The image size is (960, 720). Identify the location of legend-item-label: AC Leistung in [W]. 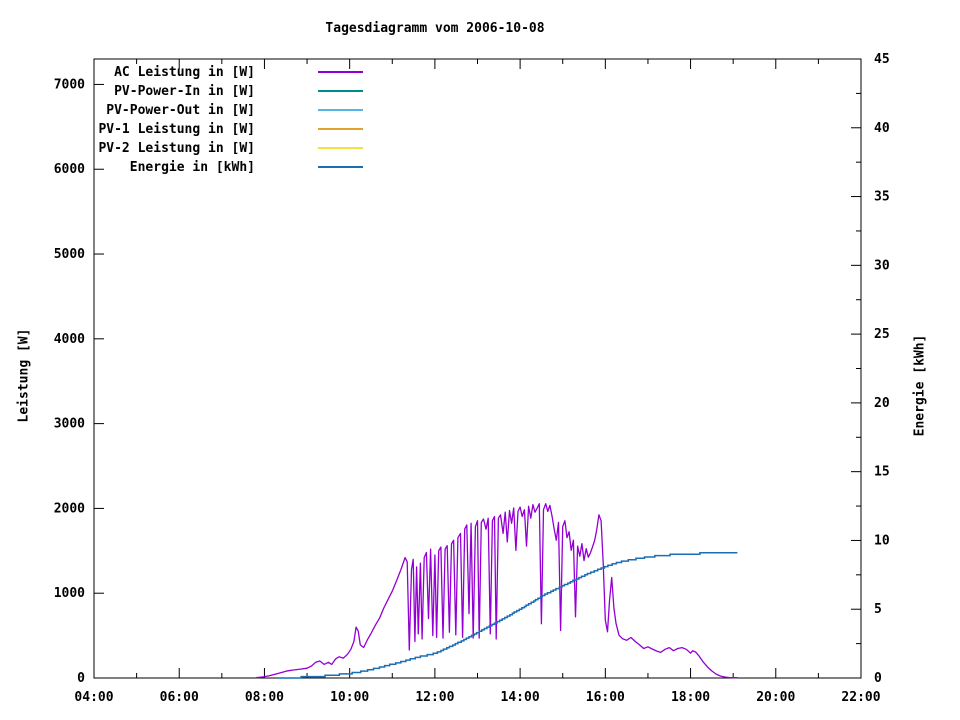
(184, 72).